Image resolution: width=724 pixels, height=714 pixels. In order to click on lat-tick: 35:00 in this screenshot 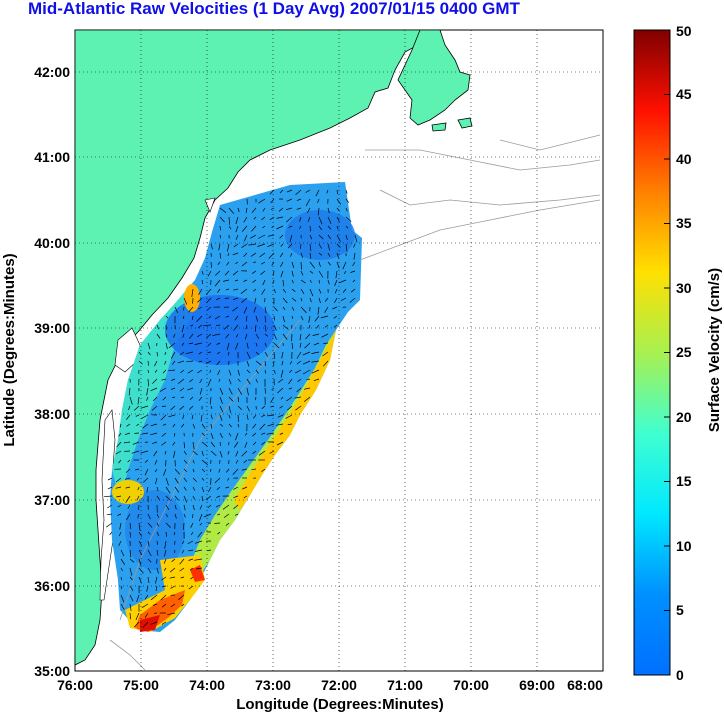, I will do `click(52, 671)`.